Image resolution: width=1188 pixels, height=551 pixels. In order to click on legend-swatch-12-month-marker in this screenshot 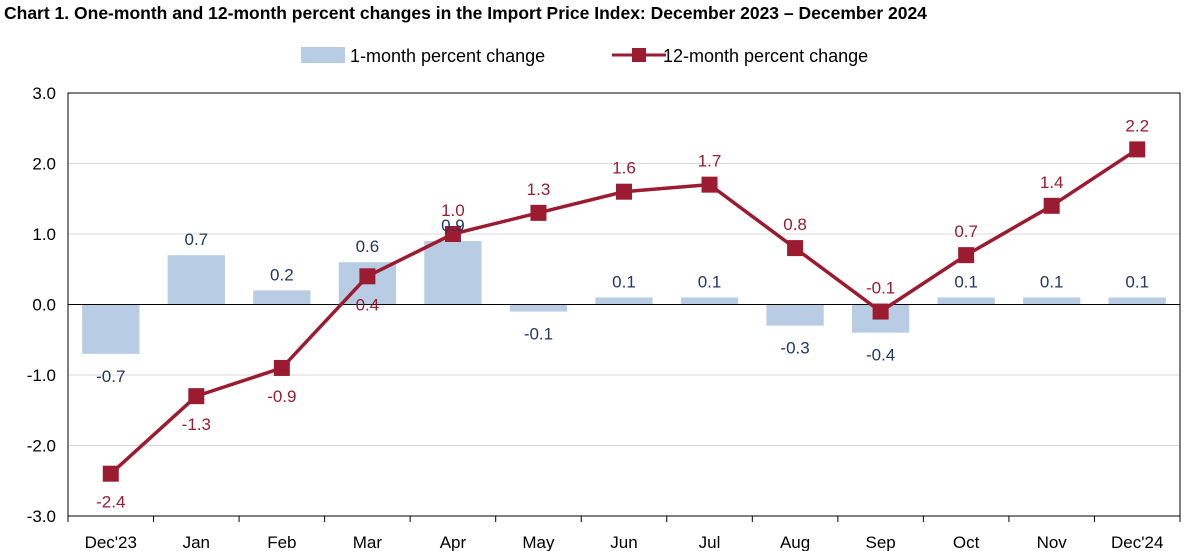, I will do `click(639, 55)`.